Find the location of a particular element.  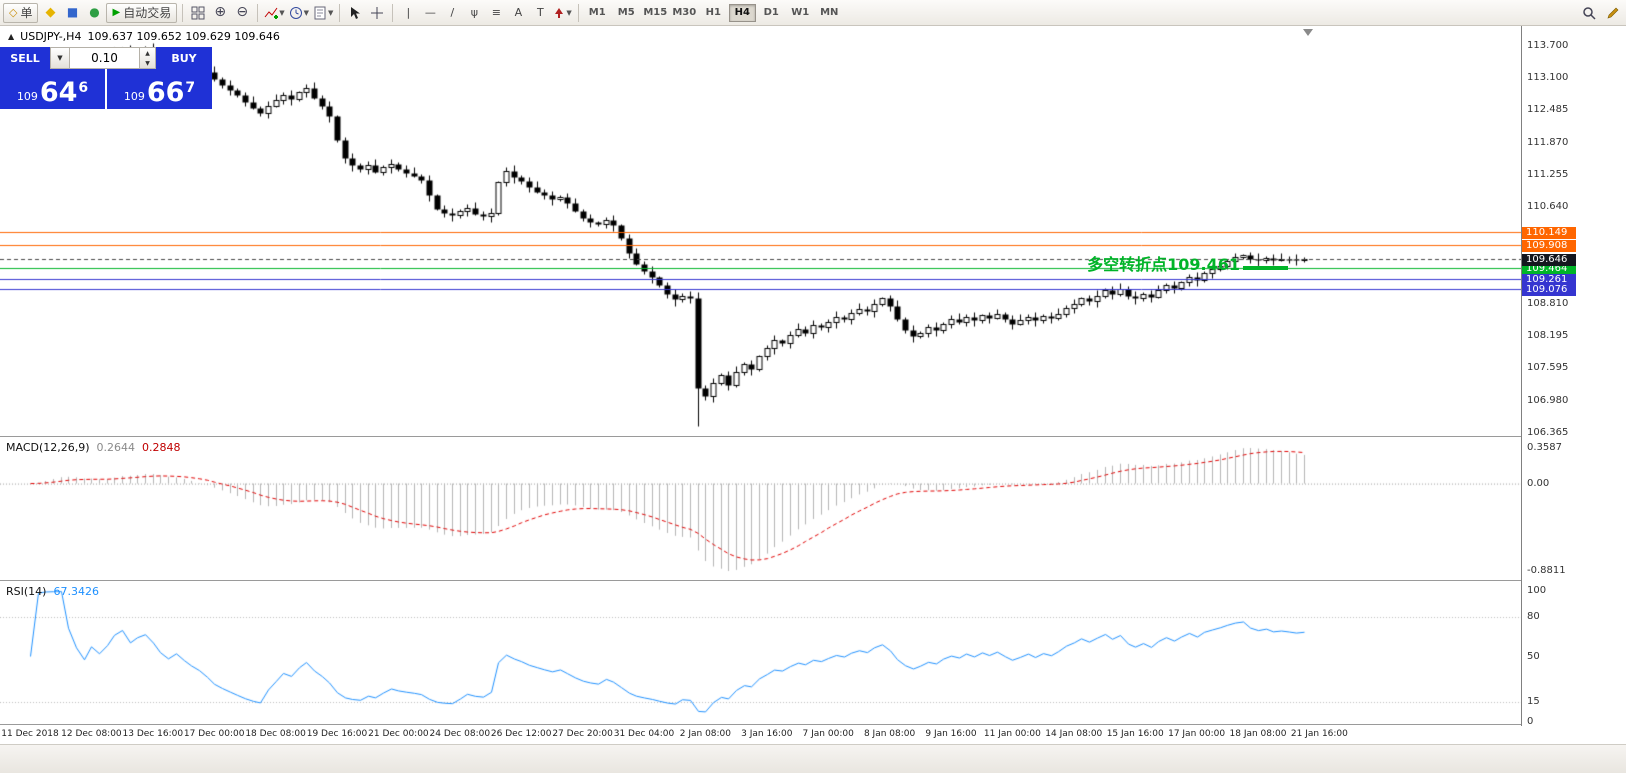

rsi-value: 67.3426 is located at coordinates (76, 591).